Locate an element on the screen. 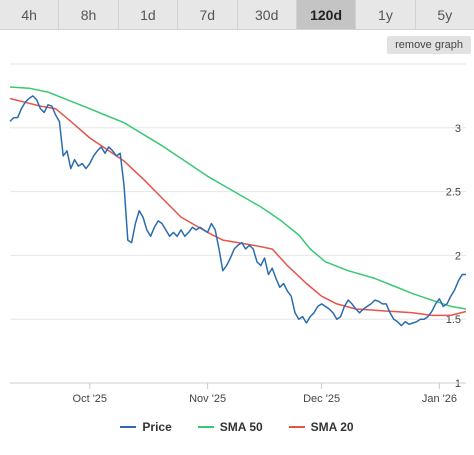  legend-item-sma-20: SMA 20 is located at coordinates (321, 427).